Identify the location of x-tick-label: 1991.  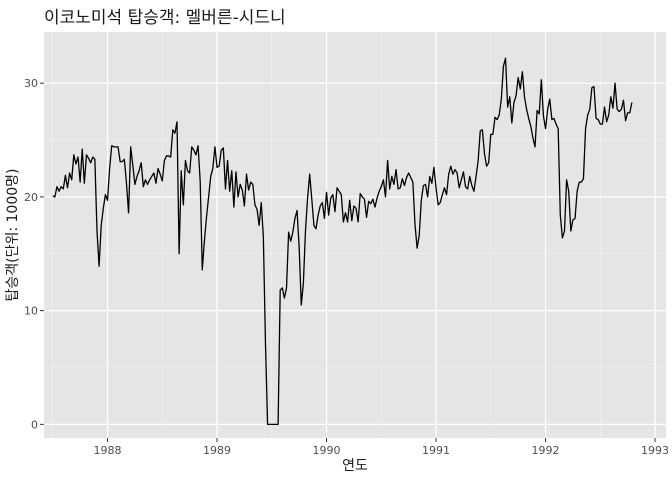
(436, 450).